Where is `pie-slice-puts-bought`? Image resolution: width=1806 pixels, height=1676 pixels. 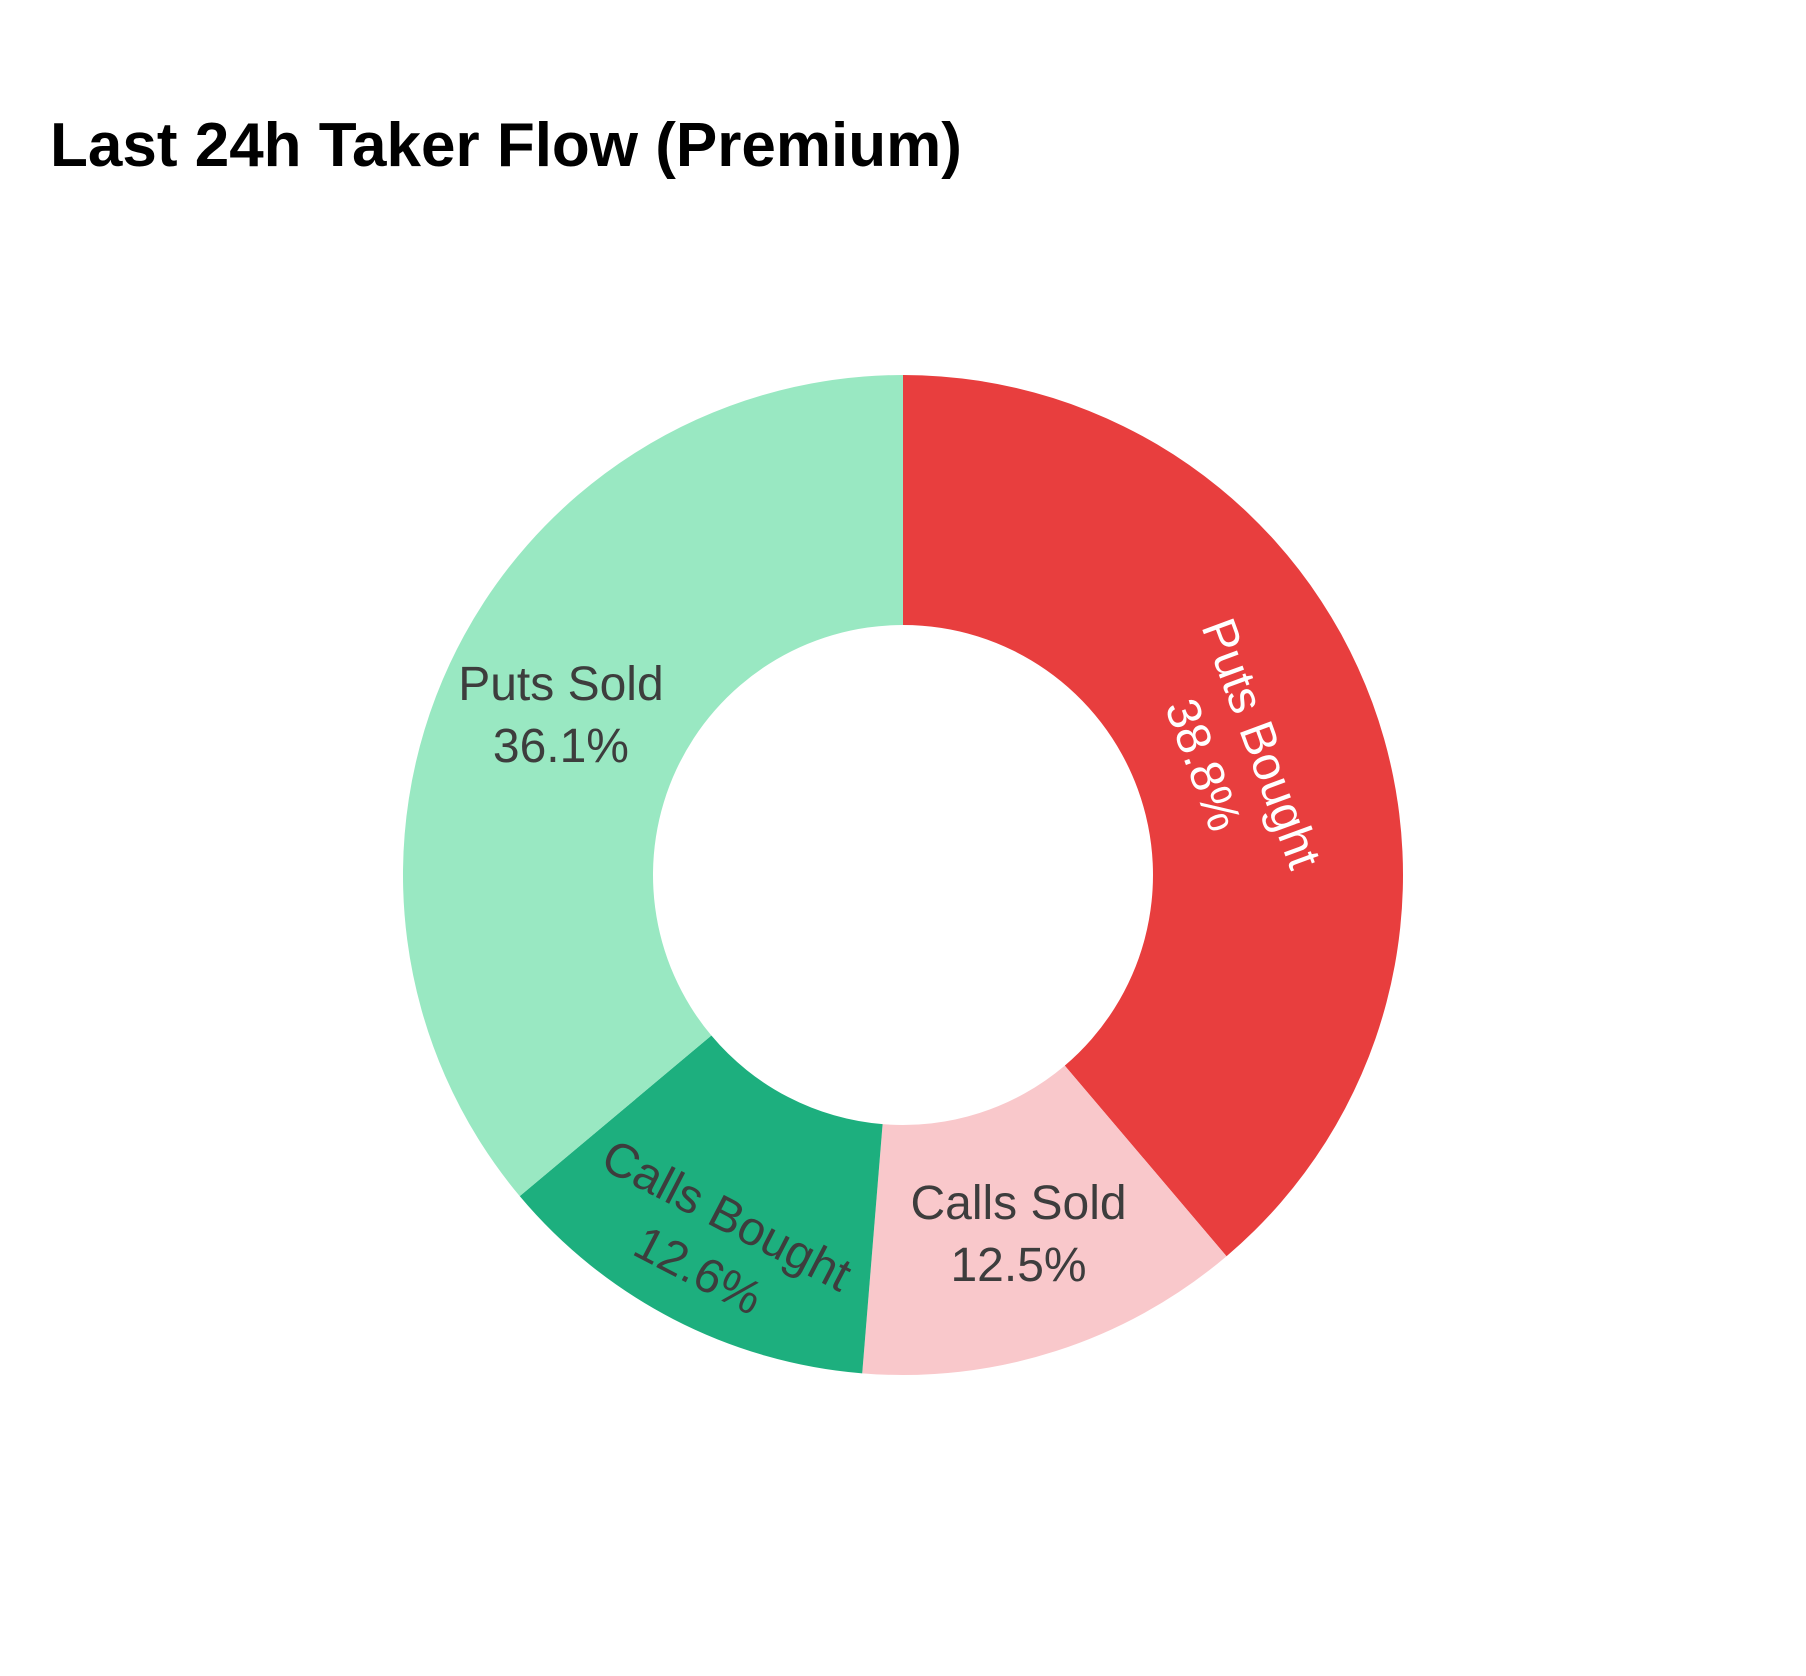 pie-slice-puts-bought is located at coordinates (1153, 816).